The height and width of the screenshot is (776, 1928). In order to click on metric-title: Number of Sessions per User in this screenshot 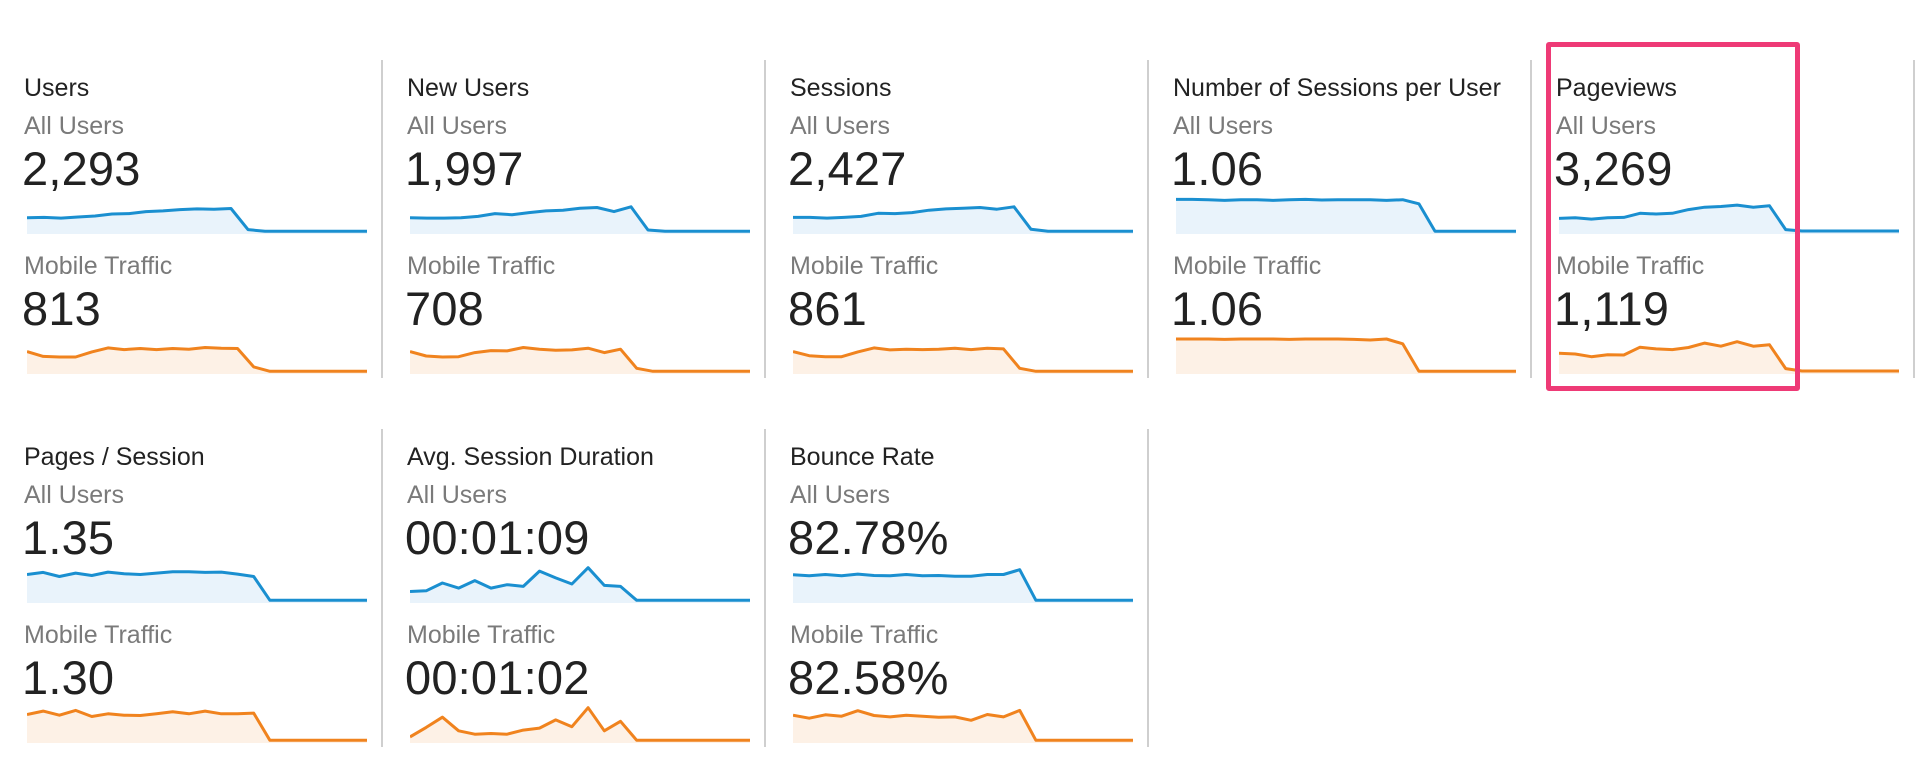, I will do `click(1337, 88)`.